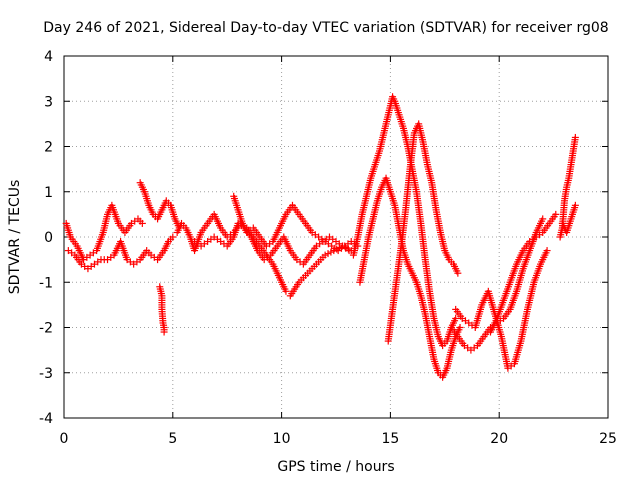 The height and width of the screenshot is (480, 640). Describe the element at coordinates (48, 102) in the screenshot. I see `y-tick-label: 3` at that location.